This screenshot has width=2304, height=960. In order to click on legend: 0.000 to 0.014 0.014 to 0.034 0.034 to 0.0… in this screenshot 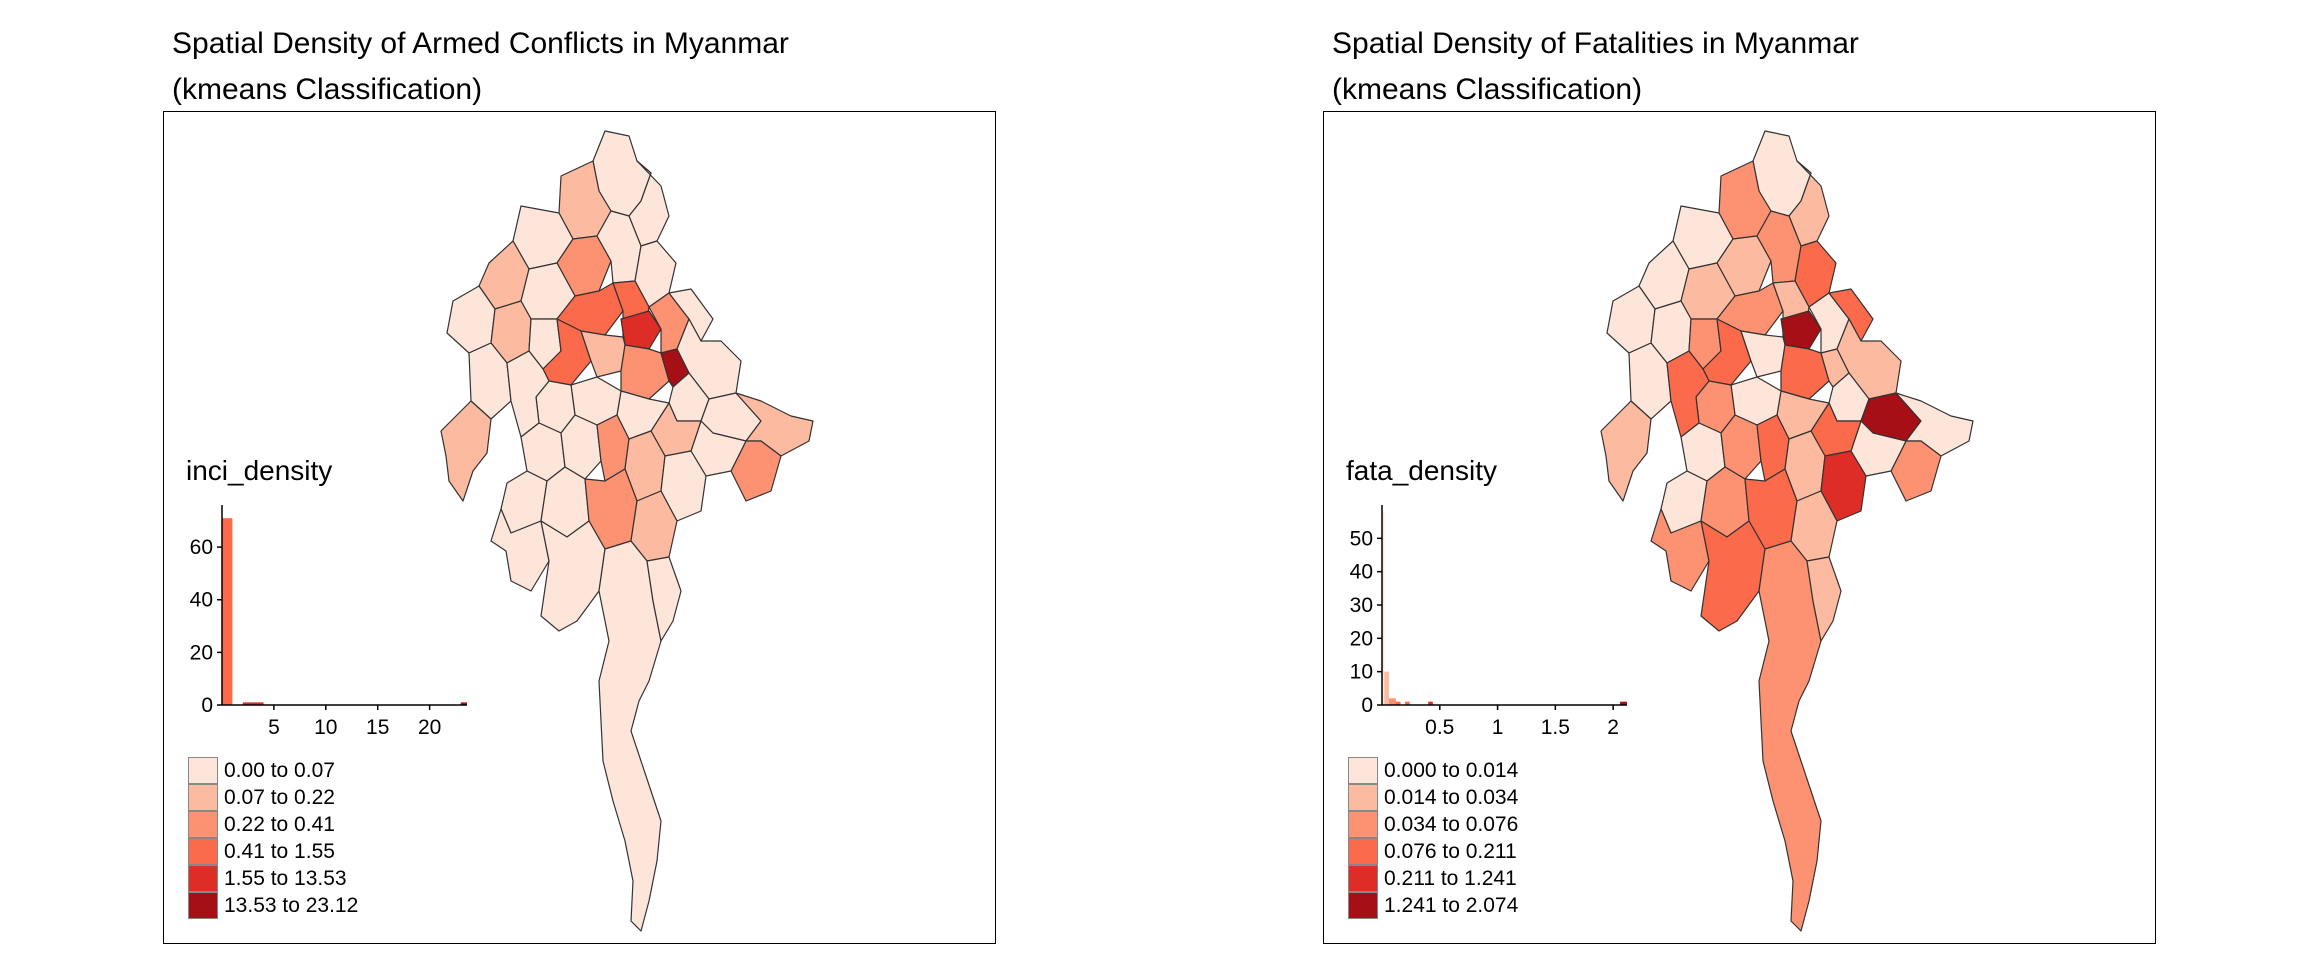, I will do `click(1433, 838)`.